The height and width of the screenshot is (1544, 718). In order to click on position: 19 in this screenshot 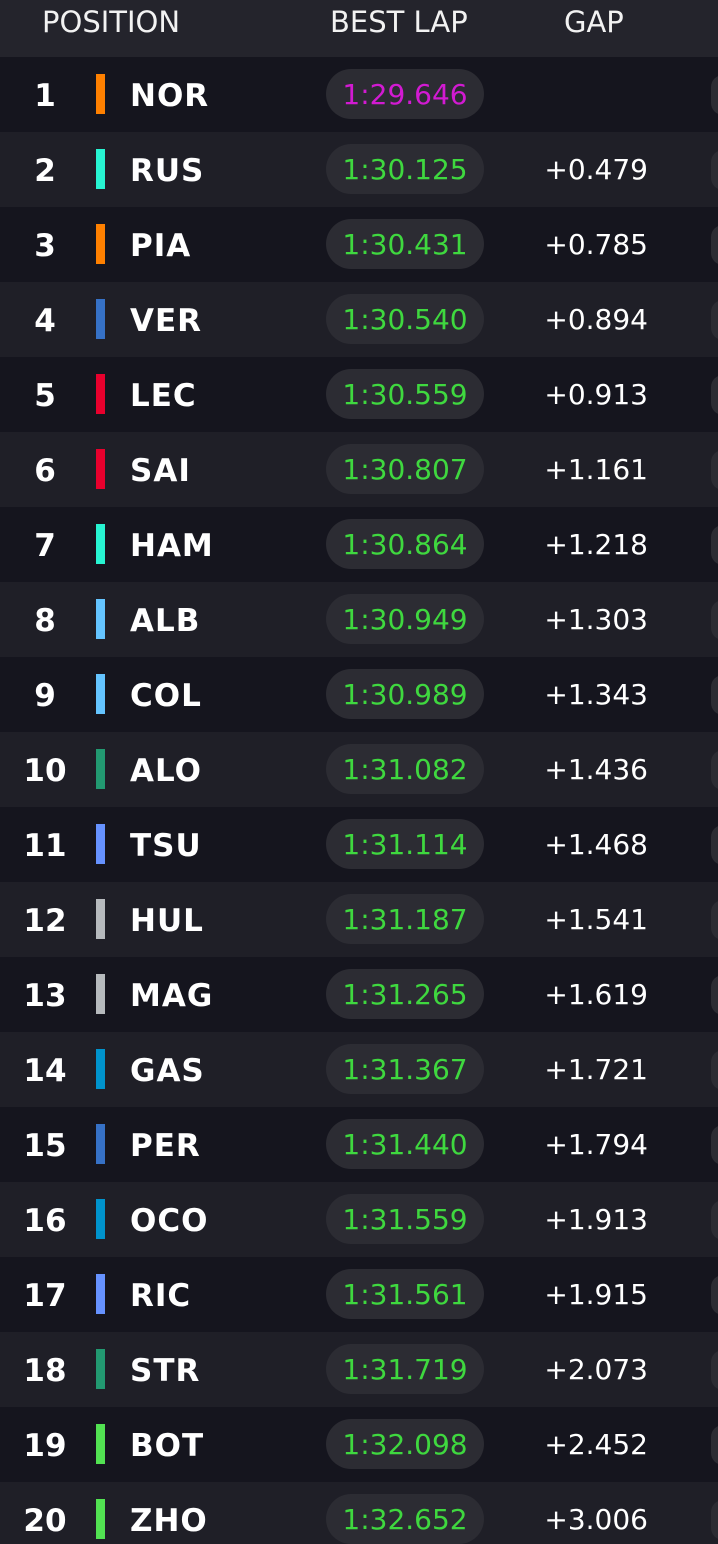, I will do `click(45, 1446)`.